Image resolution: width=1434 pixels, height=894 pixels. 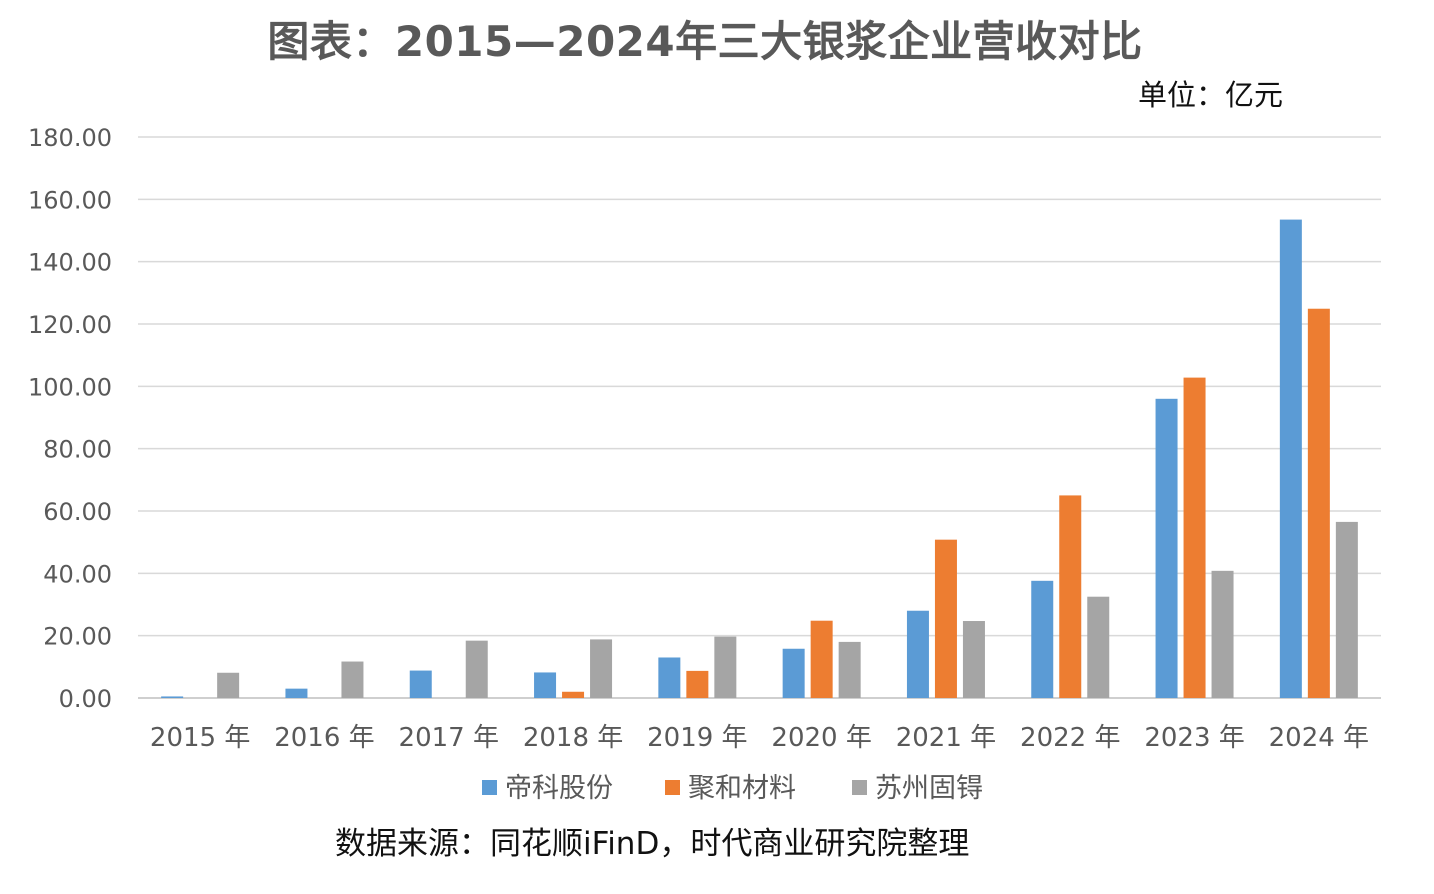 I want to click on y-tick-label: 60.00, so click(x=77, y=512).